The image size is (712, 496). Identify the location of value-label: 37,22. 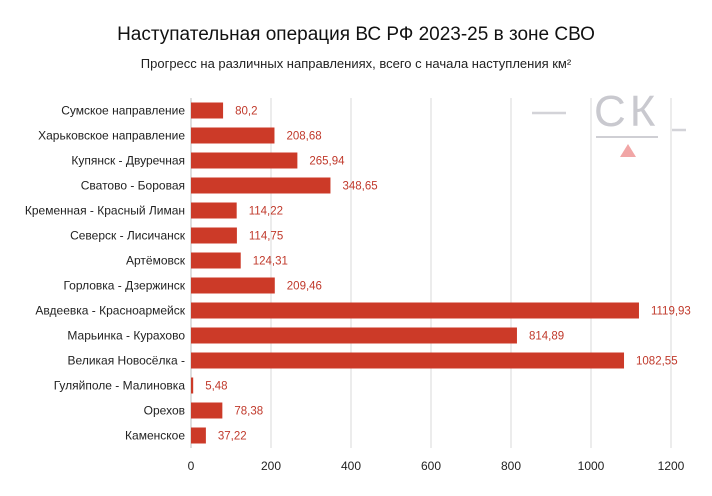
(232, 437).